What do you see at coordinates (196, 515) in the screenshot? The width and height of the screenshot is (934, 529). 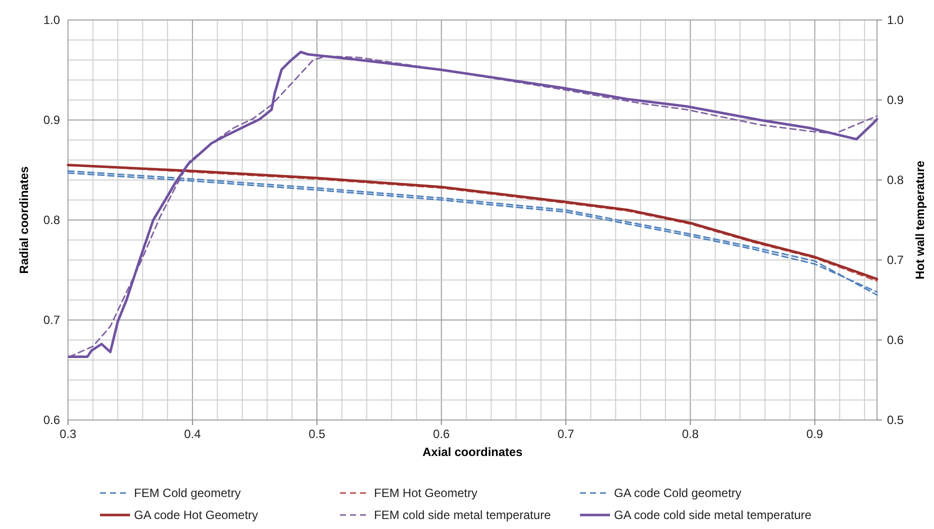 I see `legend-label: GA code Hot Geometry` at bounding box center [196, 515].